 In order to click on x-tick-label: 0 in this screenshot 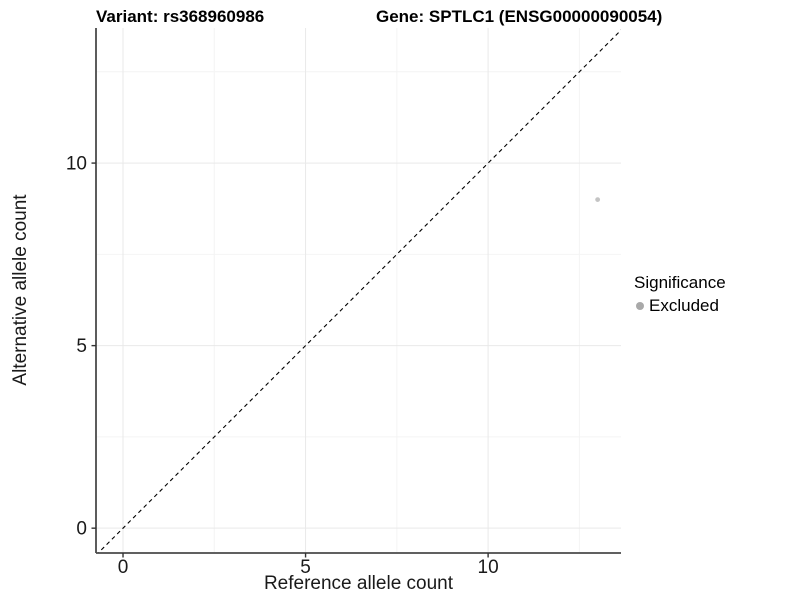, I will do `click(123, 567)`.